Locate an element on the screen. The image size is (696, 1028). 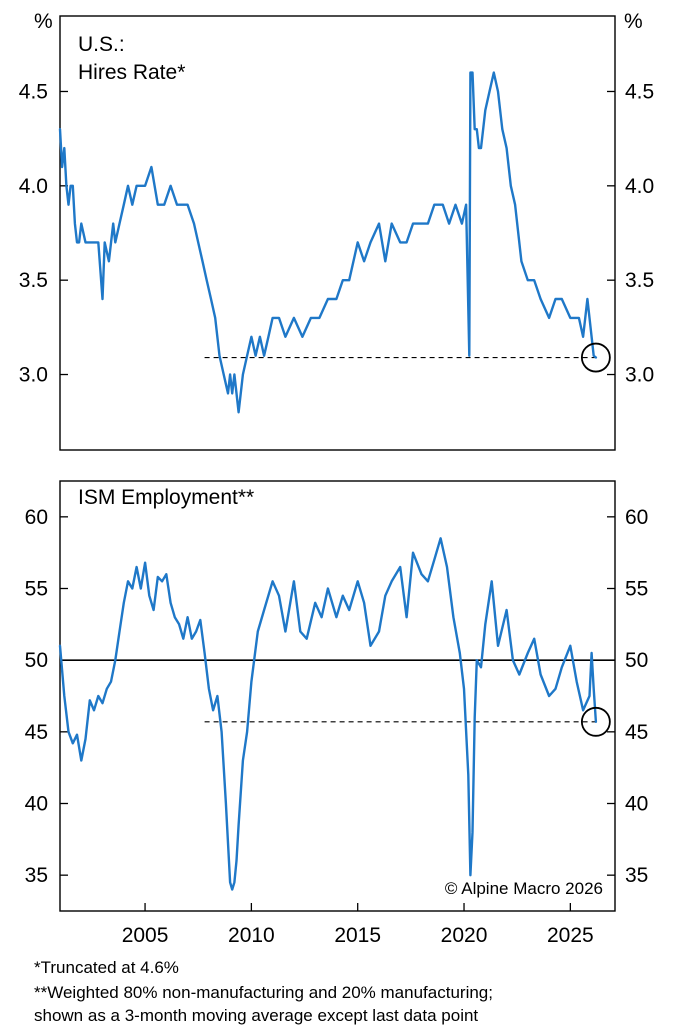
ism-employment-left-tick-label: 35 is located at coordinates (36, 875).